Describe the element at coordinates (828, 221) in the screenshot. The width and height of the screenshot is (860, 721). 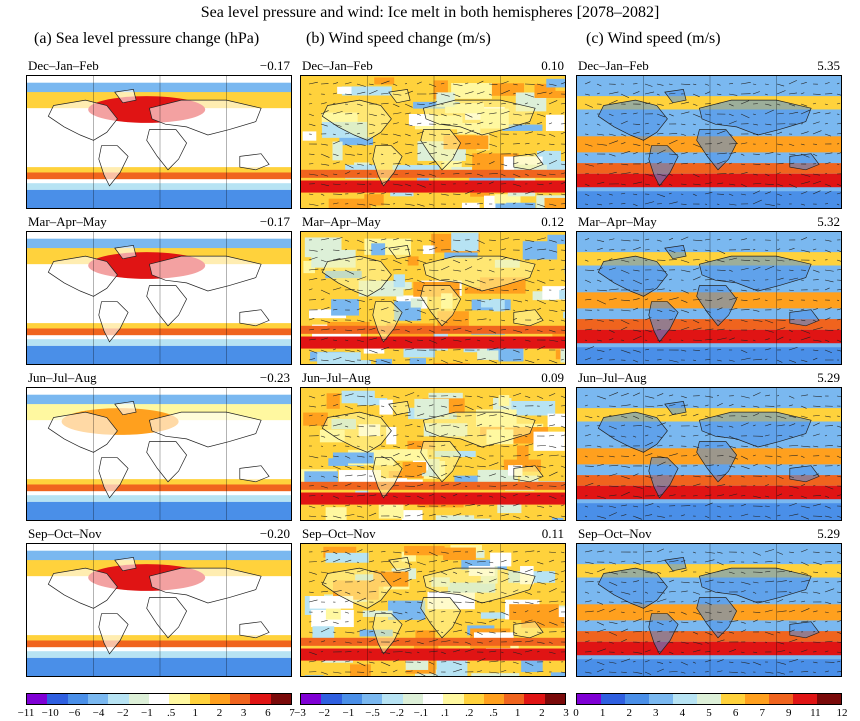
I see `global-mean-value: 5.32` at that location.